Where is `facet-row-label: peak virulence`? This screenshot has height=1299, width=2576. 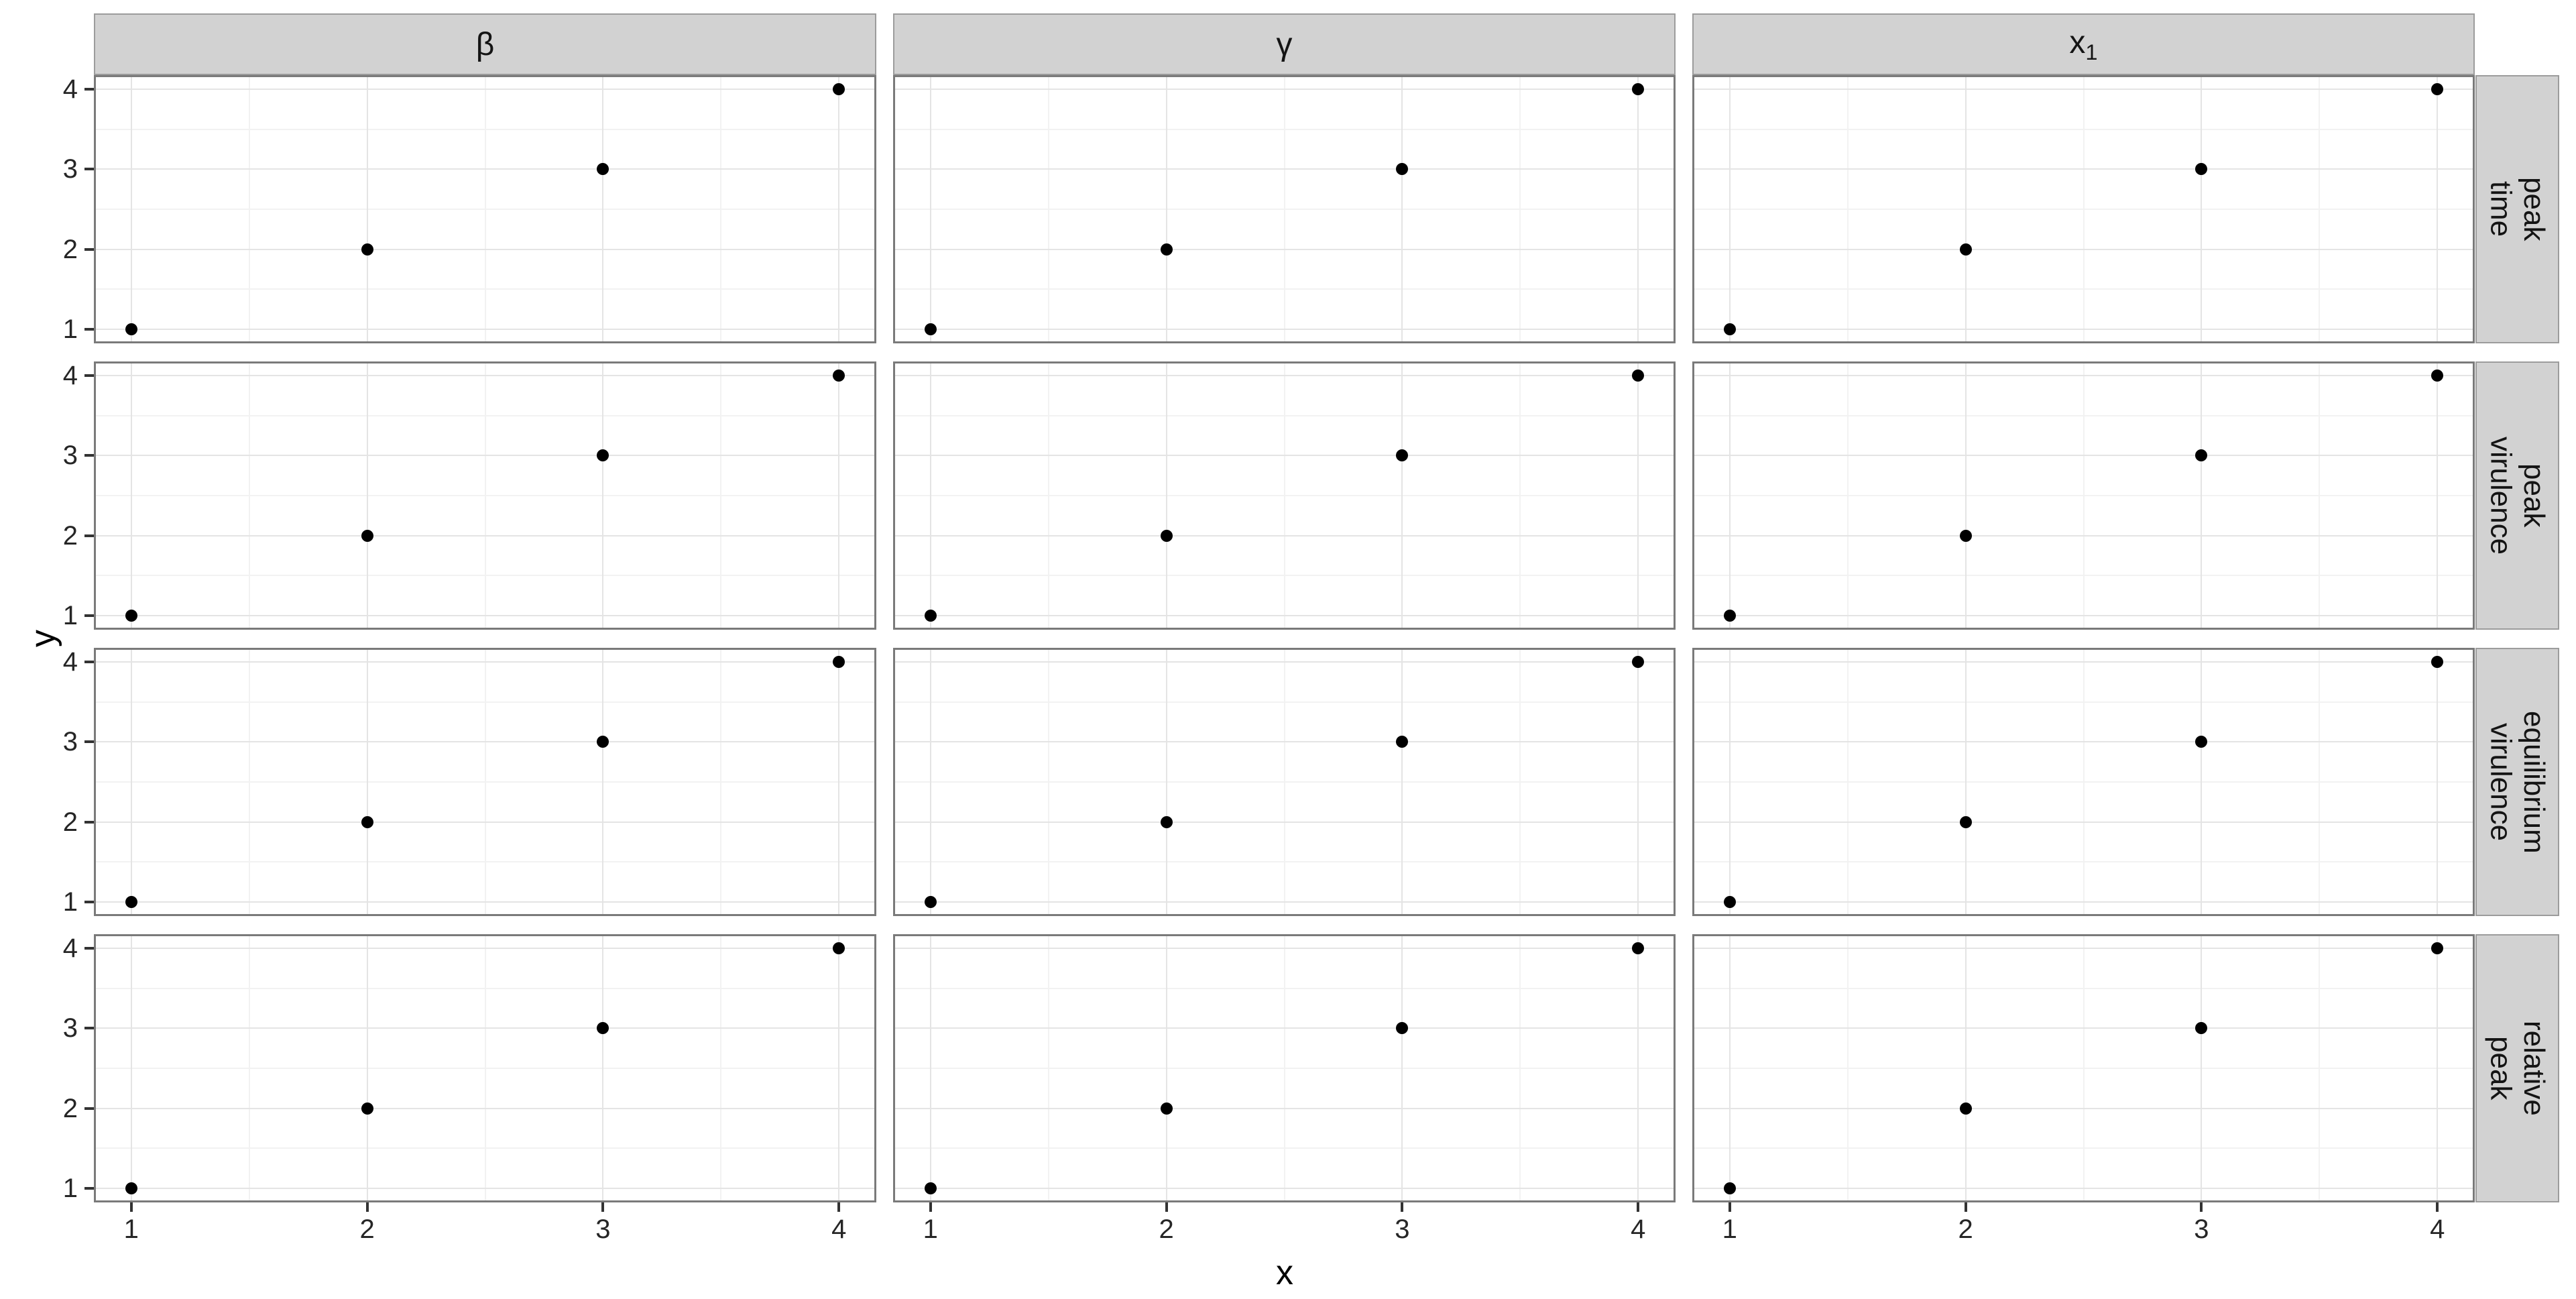
facet-row-label: peak virulence is located at coordinates (2517, 496).